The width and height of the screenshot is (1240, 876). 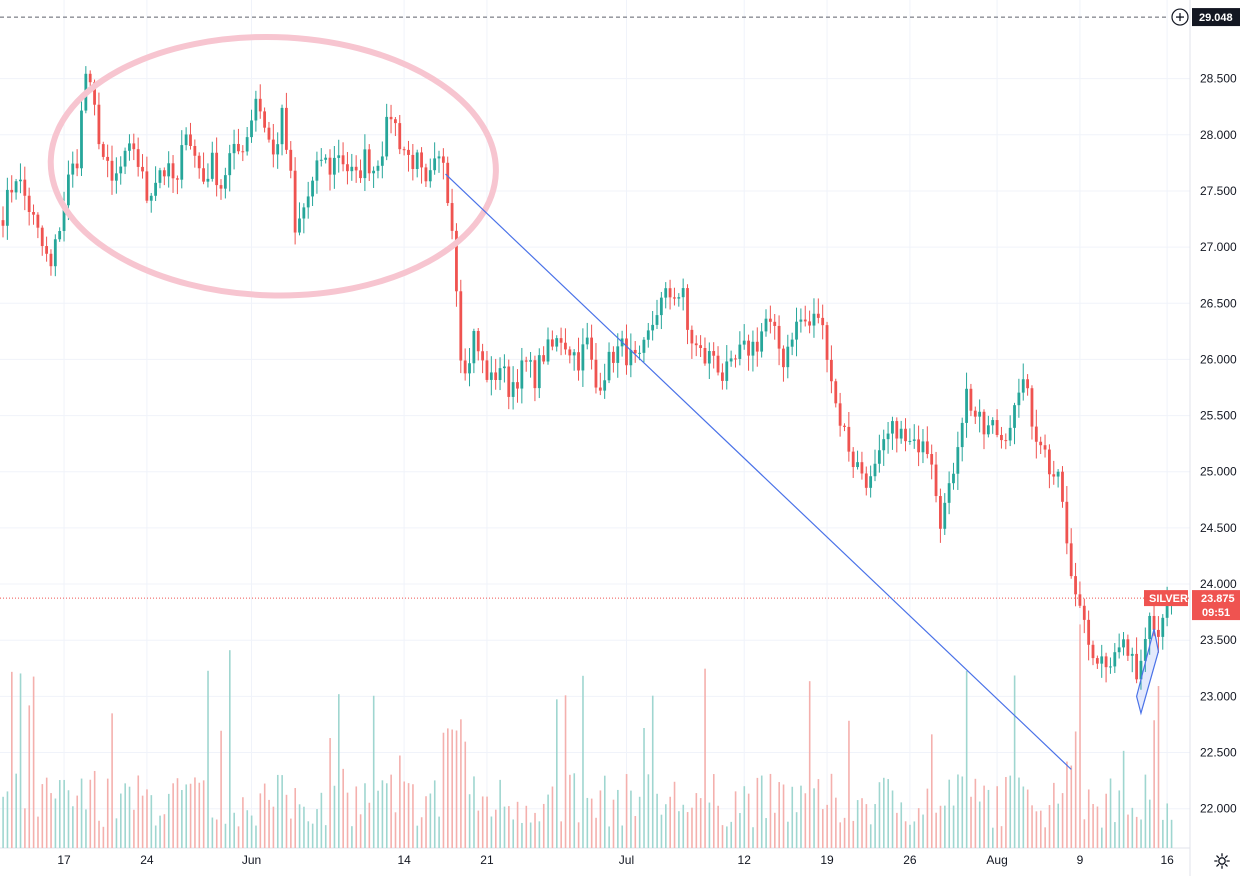 What do you see at coordinates (1218, 809) in the screenshot?
I see `y-tick-label: 22.000` at bounding box center [1218, 809].